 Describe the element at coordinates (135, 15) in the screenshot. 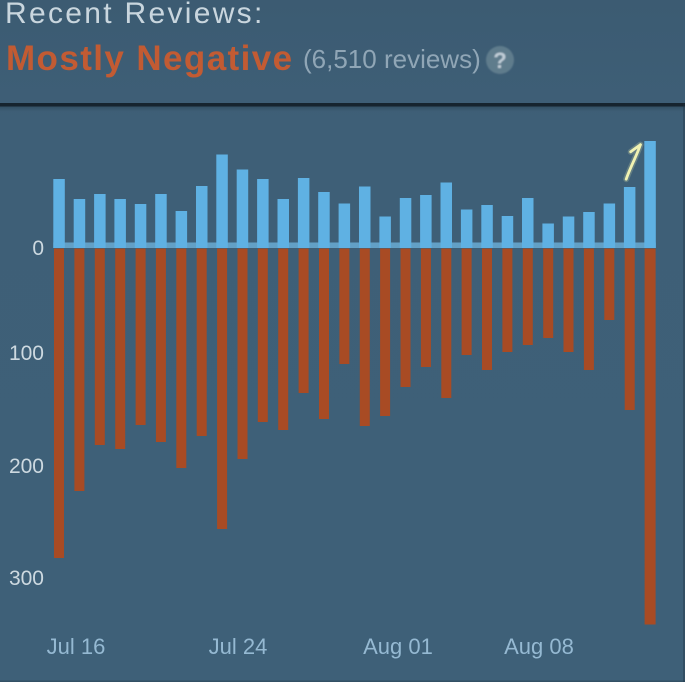

I see `svg-text: Recent Reviews:` at that location.